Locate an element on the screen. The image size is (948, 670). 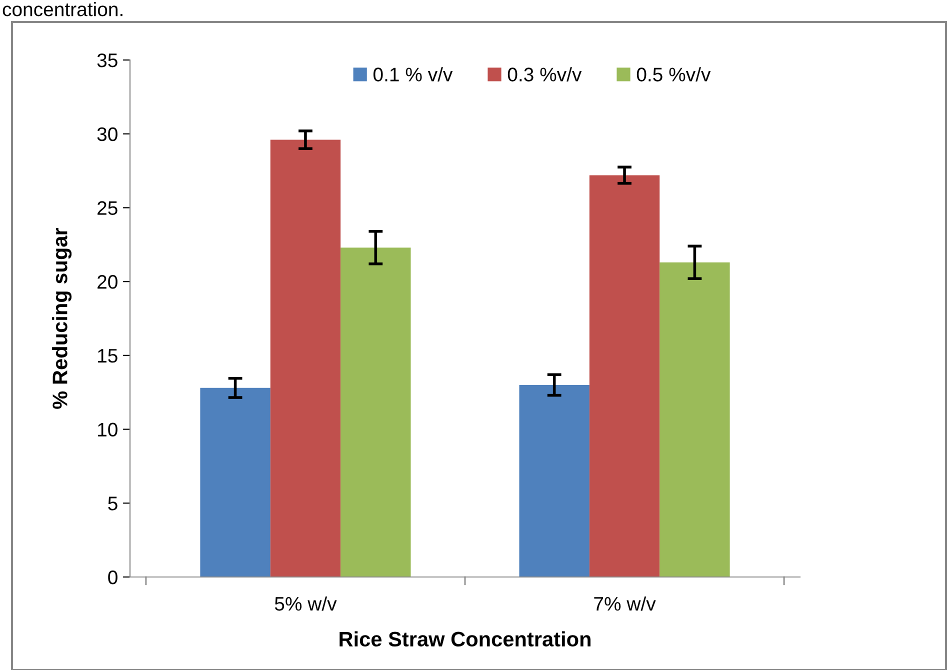
y-tick-label: 0 is located at coordinates (113, 577).